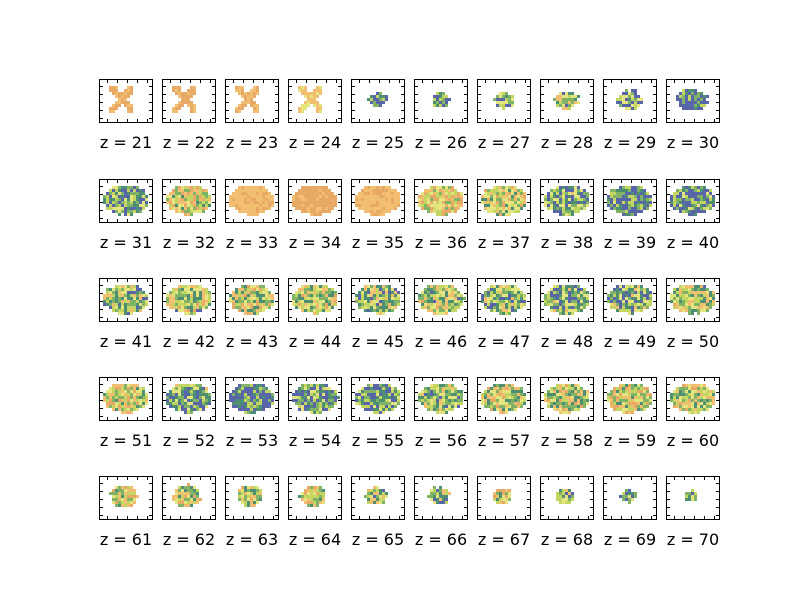 The height and width of the screenshot is (600, 800). What do you see at coordinates (126, 142) in the screenshot?
I see `slice-label-21: z = 21` at bounding box center [126, 142].